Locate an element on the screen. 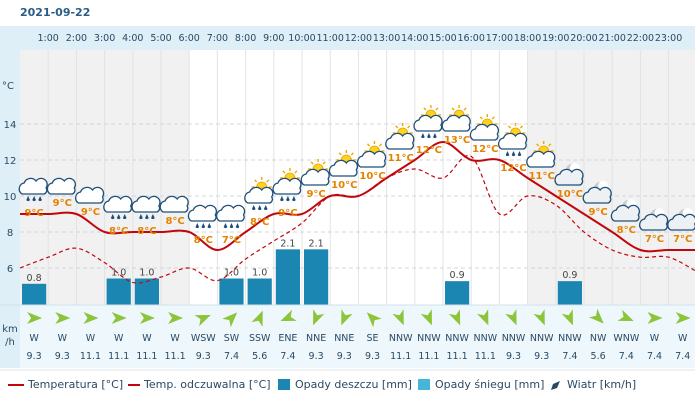 This screenshot has height=408, width=695. hour-tick-label: 13:00 is located at coordinates (386, 38).